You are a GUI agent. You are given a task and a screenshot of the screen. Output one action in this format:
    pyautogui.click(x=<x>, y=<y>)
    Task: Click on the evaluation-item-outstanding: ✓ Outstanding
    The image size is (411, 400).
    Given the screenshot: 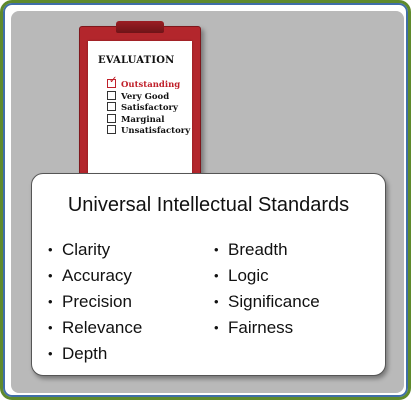 What is the action you would take?
    pyautogui.click(x=148, y=83)
    